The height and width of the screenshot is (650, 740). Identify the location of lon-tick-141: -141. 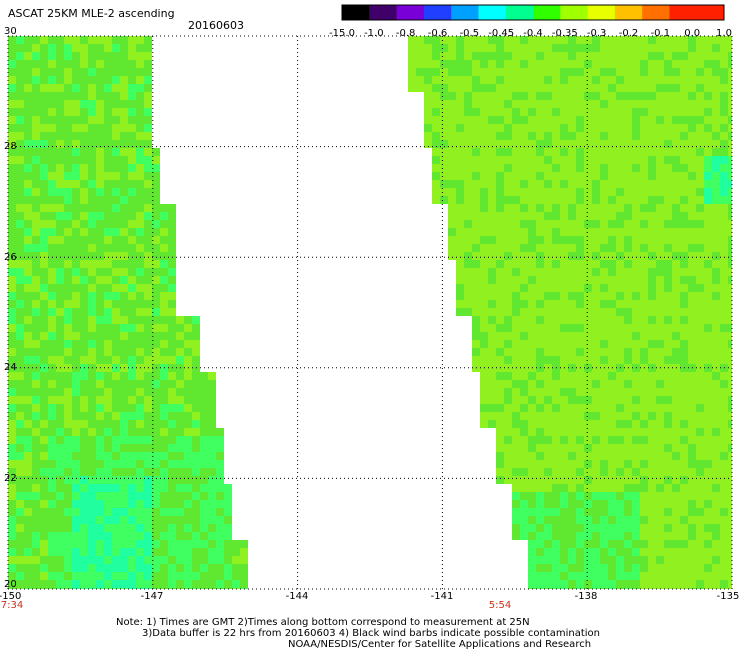
(442, 596).